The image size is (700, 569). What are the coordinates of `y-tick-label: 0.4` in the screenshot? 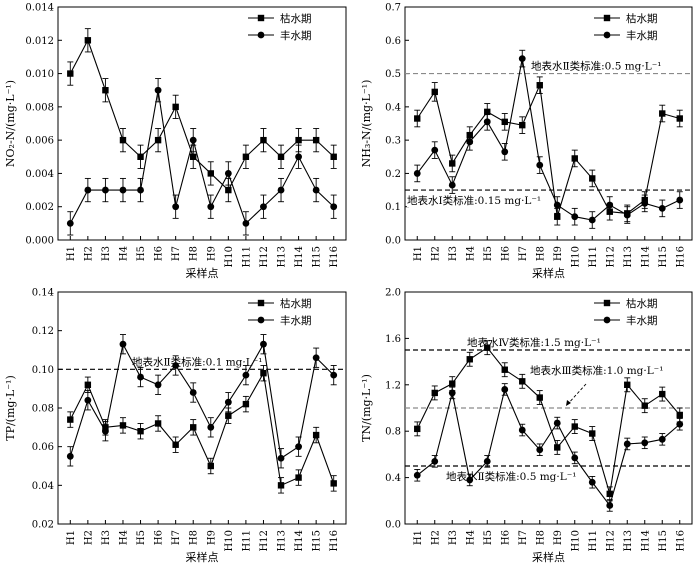 It's located at (393, 107).